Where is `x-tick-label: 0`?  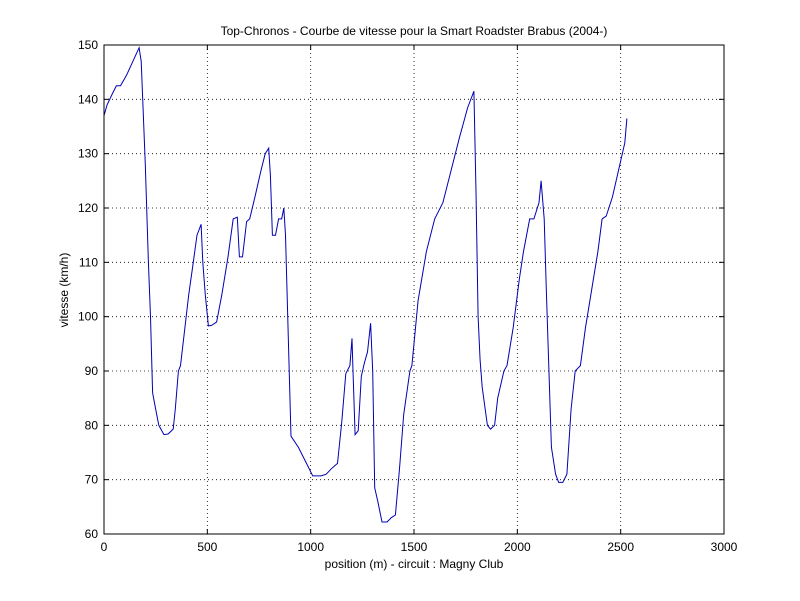 x-tick-label: 0 is located at coordinates (104, 547).